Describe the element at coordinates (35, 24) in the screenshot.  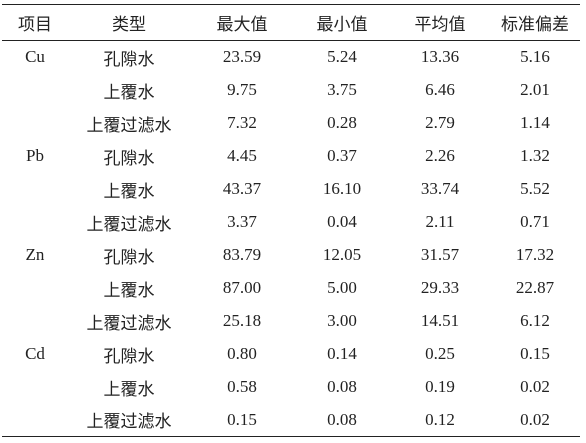
I see `header-cell: 项目` at that location.